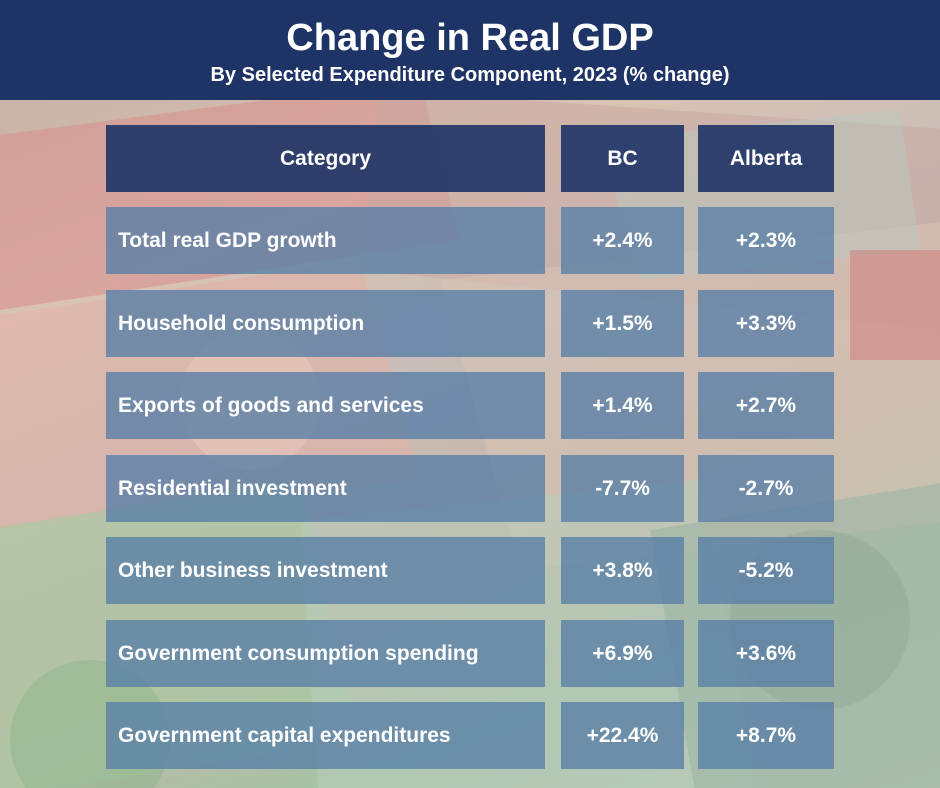 The image size is (940, 788). What do you see at coordinates (766, 488) in the screenshot?
I see `table-cell-alberta: -2.7%` at bounding box center [766, 488].